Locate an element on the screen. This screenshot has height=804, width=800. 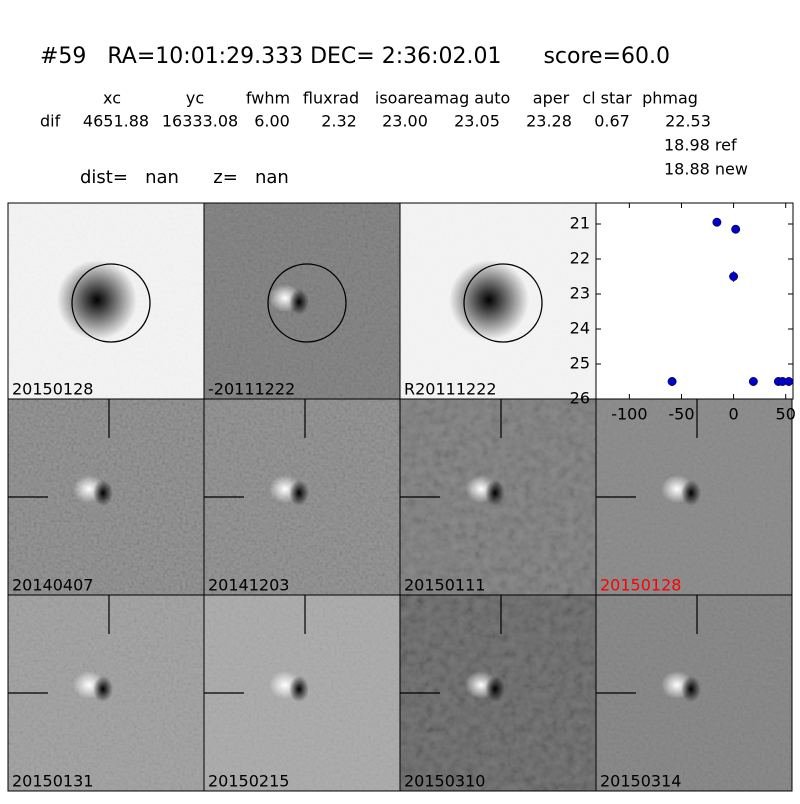
column-header: yc is located at coordinates (195, 98).